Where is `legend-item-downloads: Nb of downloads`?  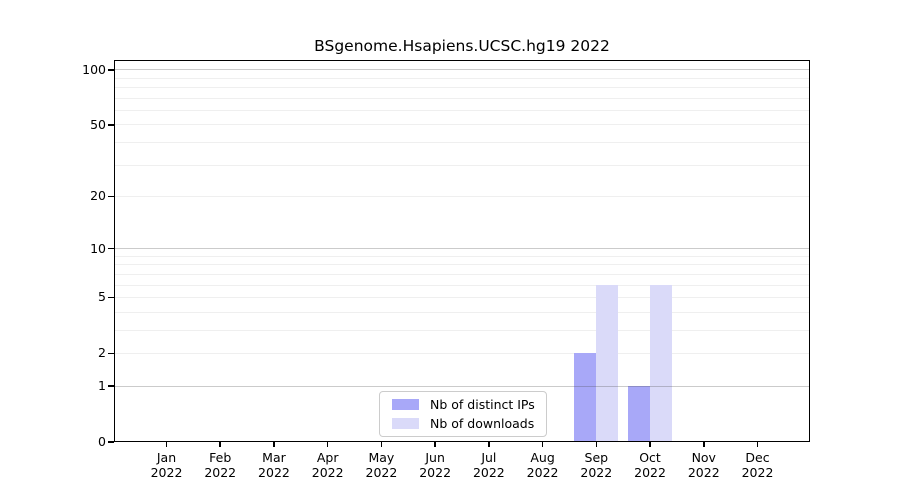
legend-item-downloads: Nb of downloads is located at coordinates (463, 424).